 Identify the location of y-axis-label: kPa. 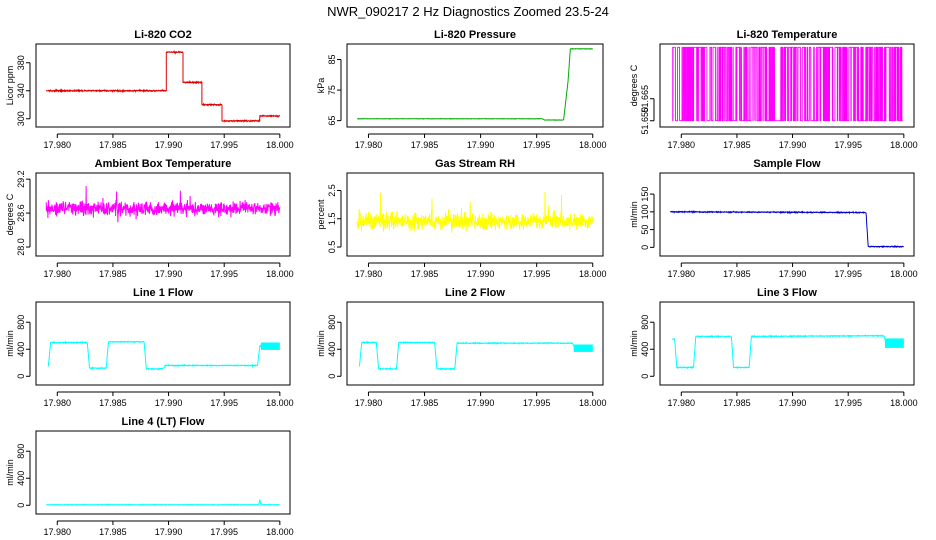
(321, 86).